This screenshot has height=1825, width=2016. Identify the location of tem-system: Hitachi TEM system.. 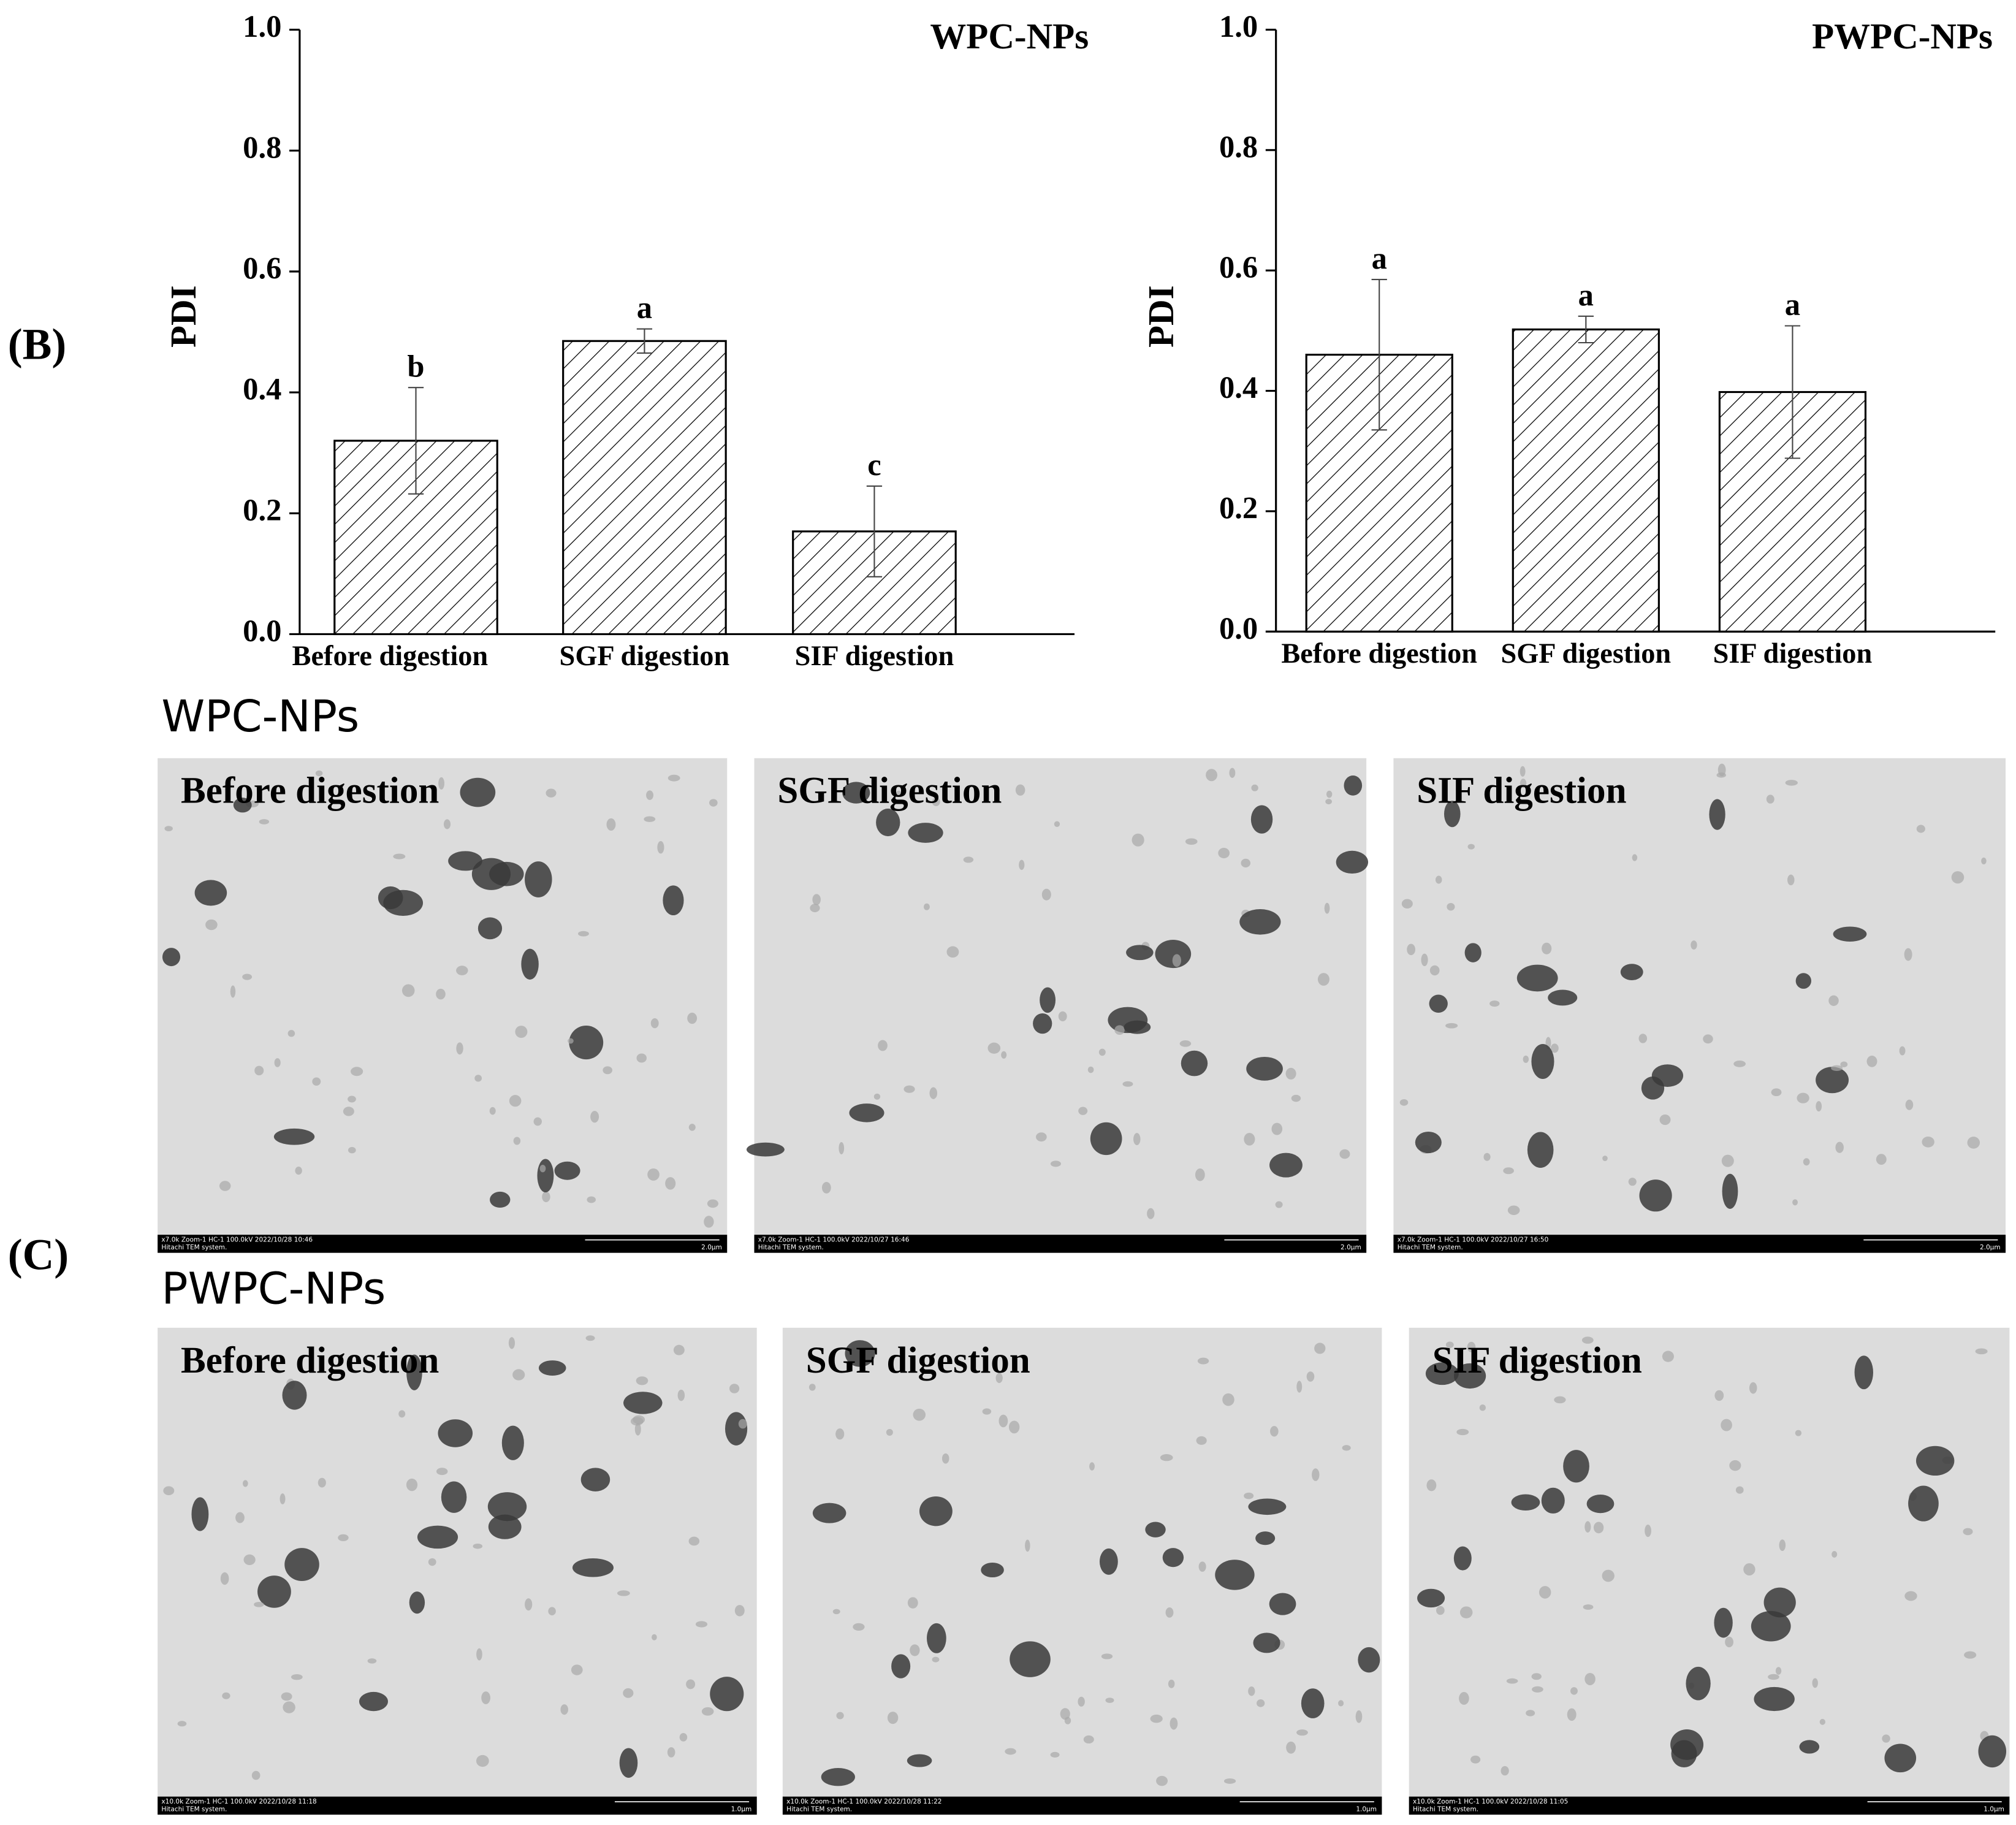
(1430, 1247).